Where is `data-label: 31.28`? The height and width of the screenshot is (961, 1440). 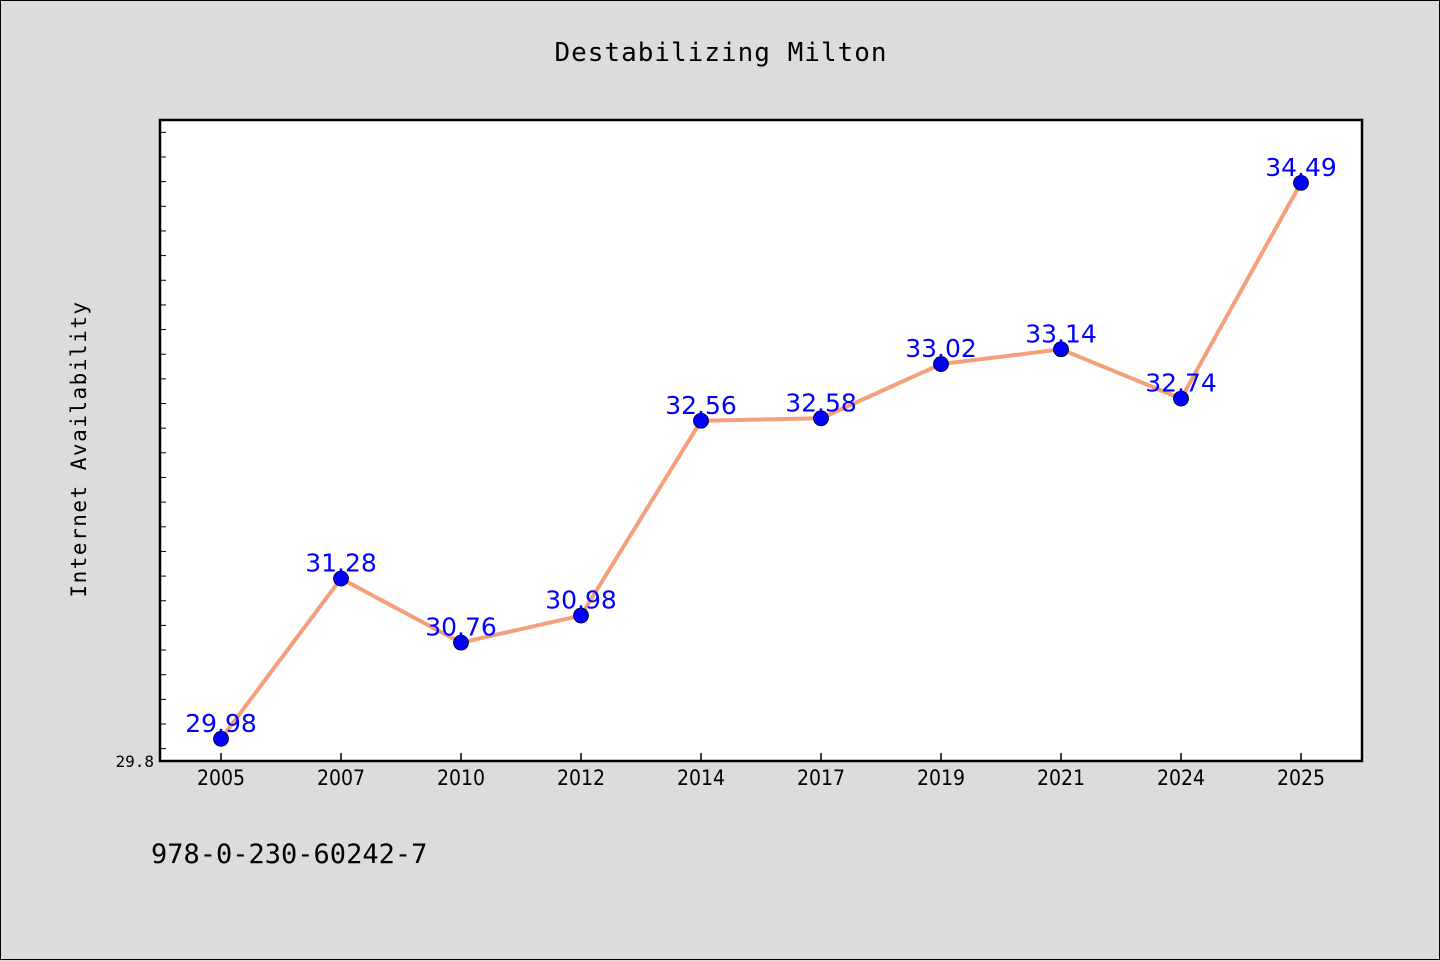 data-label: 31.28 is located at coordinates (341, 563).